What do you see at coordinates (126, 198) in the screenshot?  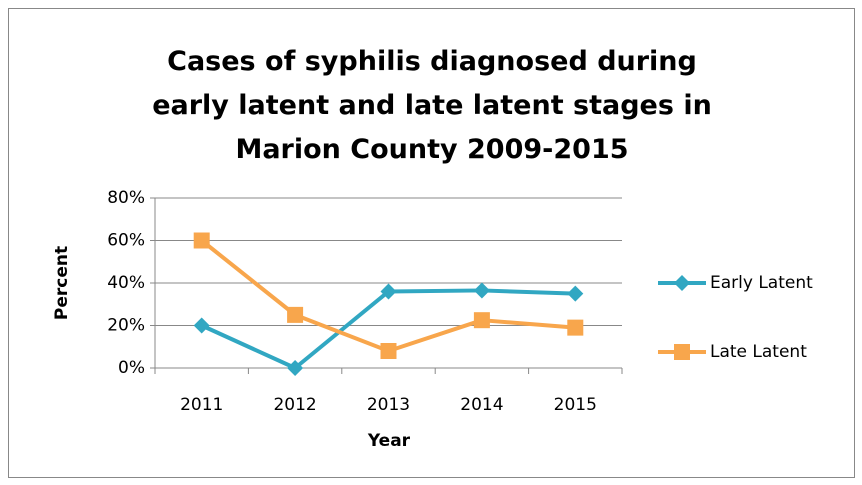 I see `y-tick-label: 80%` at bounding box center [126, 198].